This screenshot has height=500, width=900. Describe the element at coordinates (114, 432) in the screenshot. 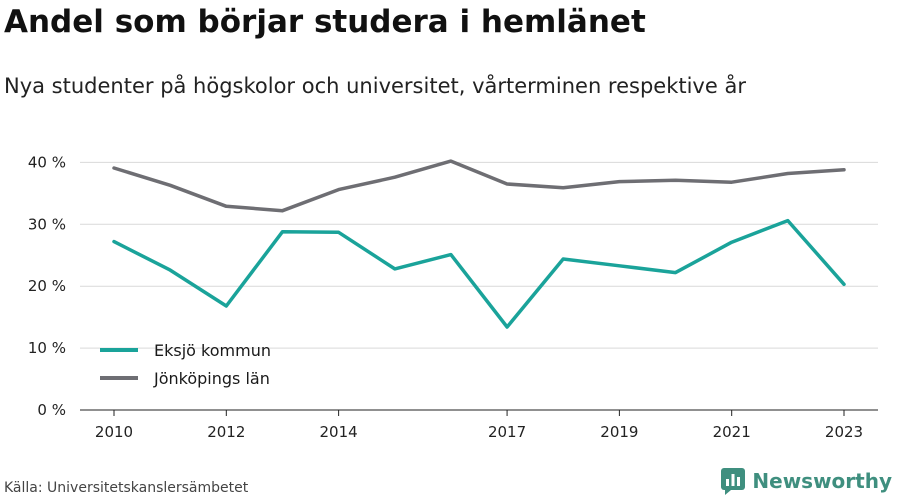

I see `x-tick-label: 2010` at that location.